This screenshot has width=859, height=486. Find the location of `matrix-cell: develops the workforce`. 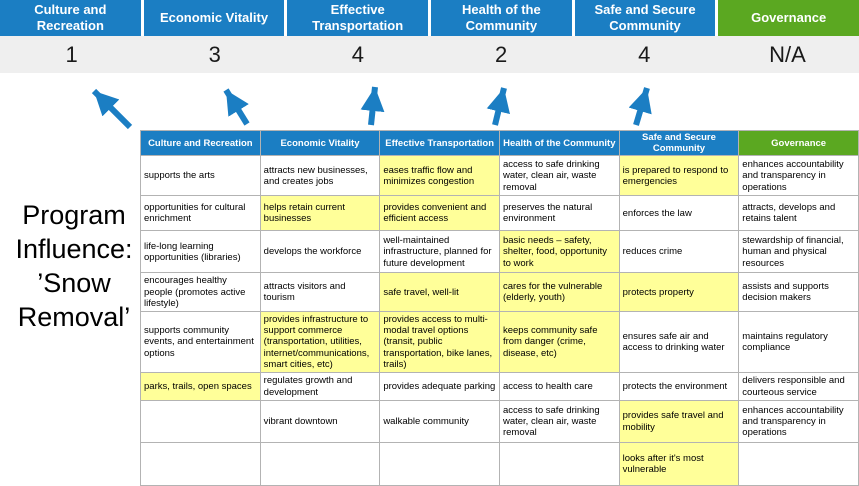

matrix-cell: develops the workforce is located at coordinates (320, 252).